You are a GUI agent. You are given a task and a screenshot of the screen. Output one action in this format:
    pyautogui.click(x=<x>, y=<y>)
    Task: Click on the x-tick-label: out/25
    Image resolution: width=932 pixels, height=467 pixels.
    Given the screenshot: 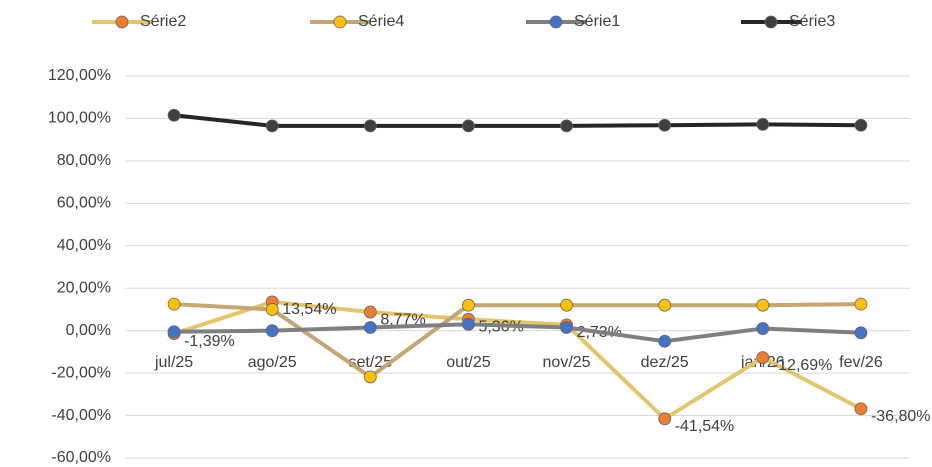 What is the action you would take?
    pyautogui.click(x=468, y=362)
    